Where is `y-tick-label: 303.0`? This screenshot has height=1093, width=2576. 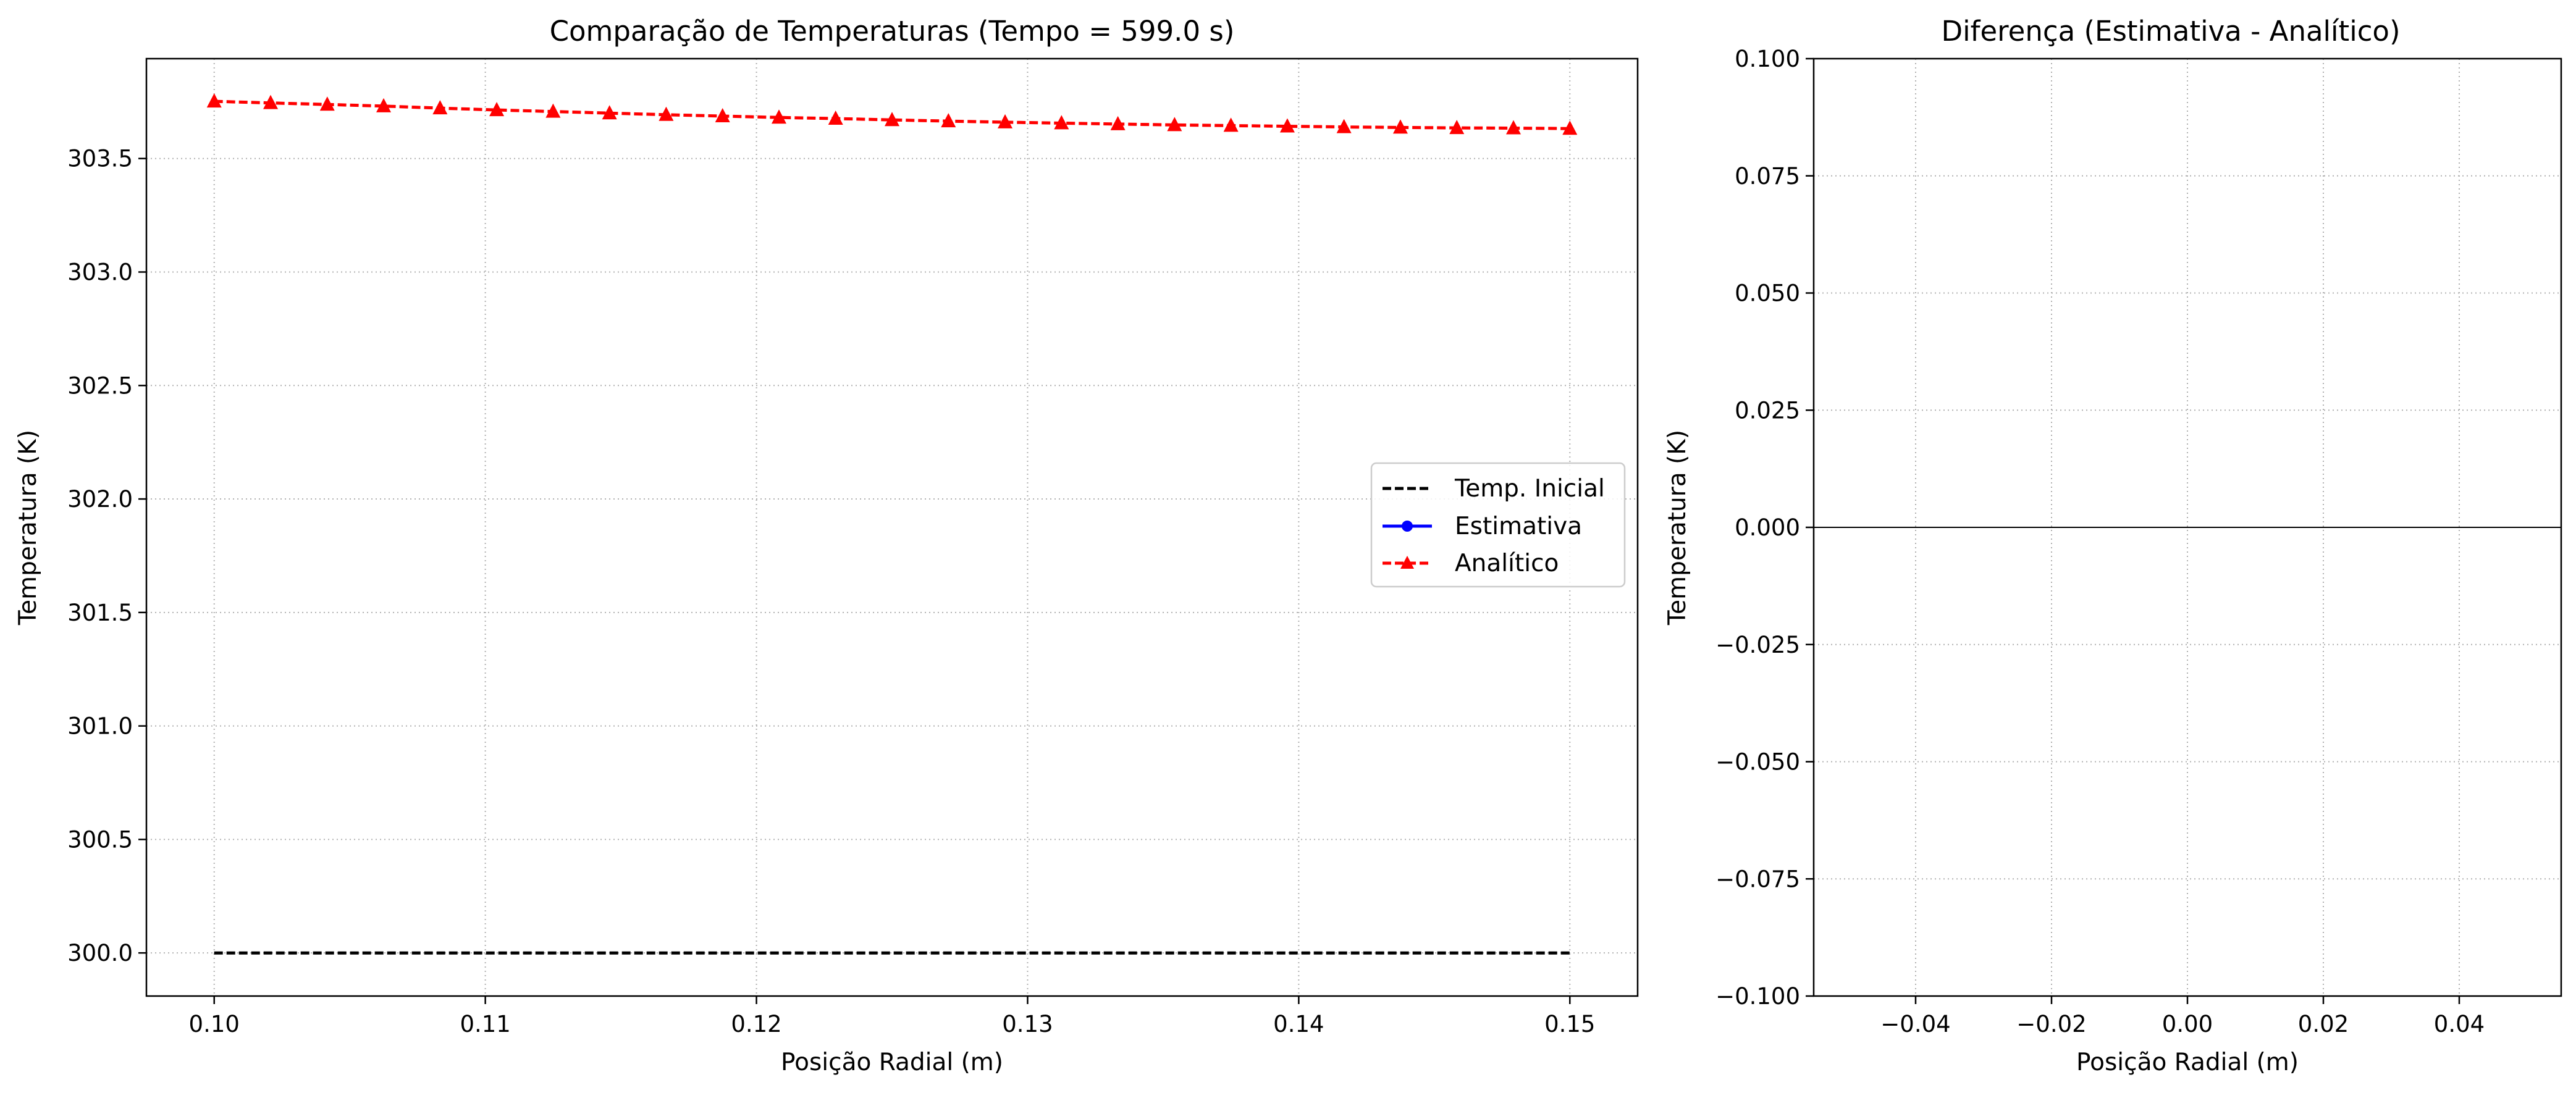
y-tick-label: 303.0 is located at coordinates (100, 272).